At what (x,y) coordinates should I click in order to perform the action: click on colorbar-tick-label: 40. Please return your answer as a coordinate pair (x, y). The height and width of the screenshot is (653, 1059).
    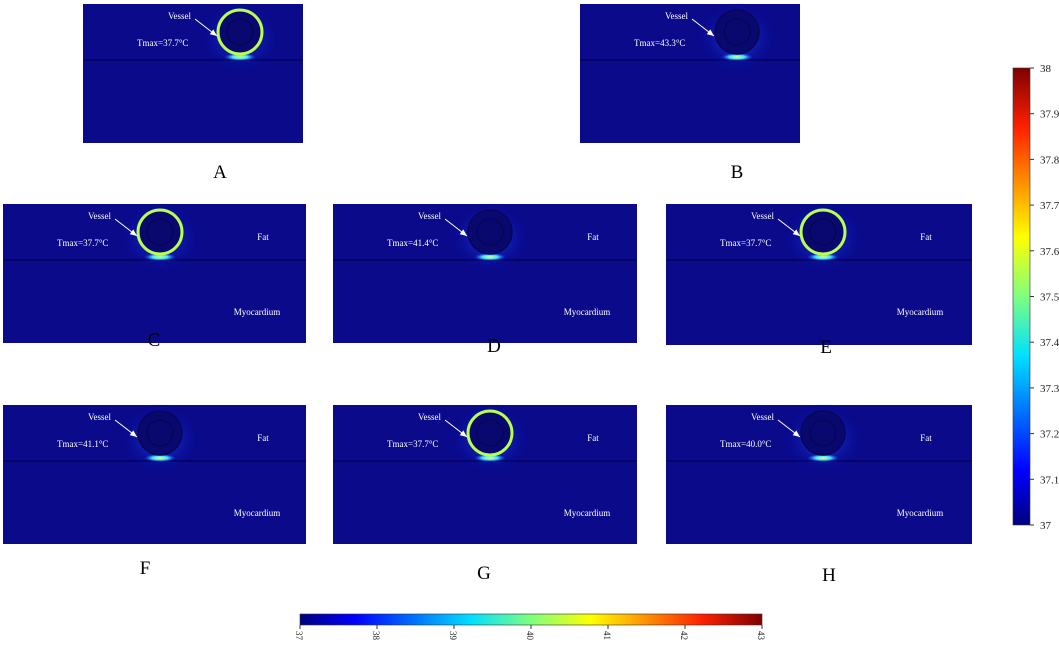
    Looking at the image, I should click on (530, 636).